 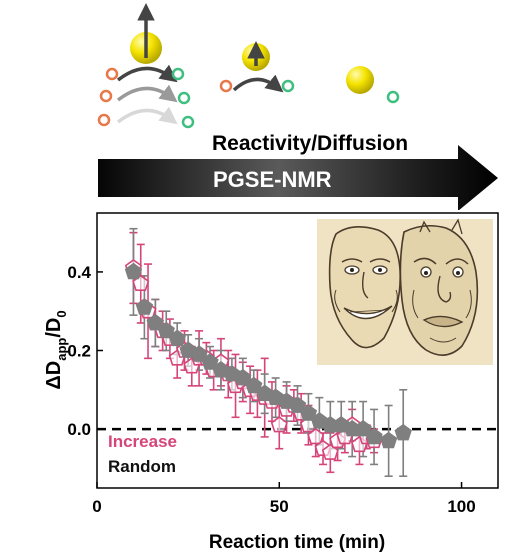 I want to click on inert-particle-group, so click(x=373, y=85).